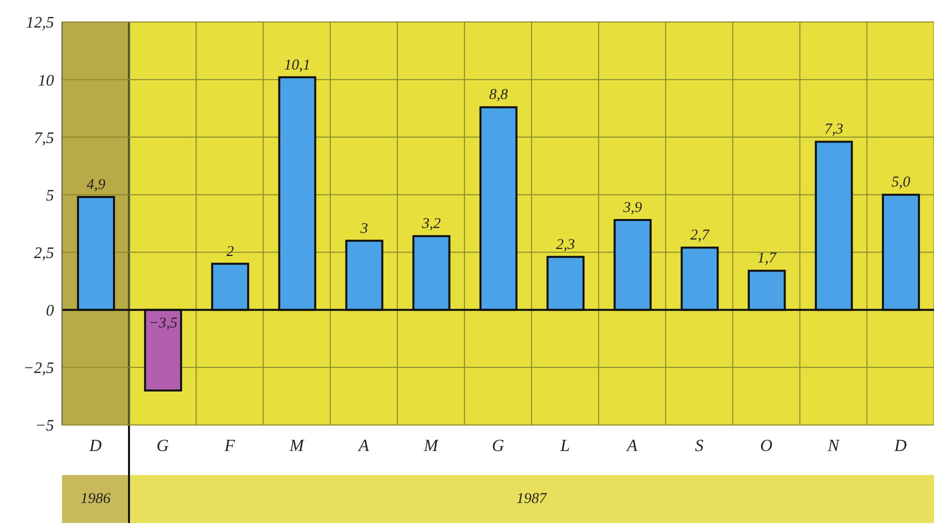  What do you see at coordinates (40, 23) in the screenshot?
I see `y-tick-label: 12,5` at bounding box center [40, 23].